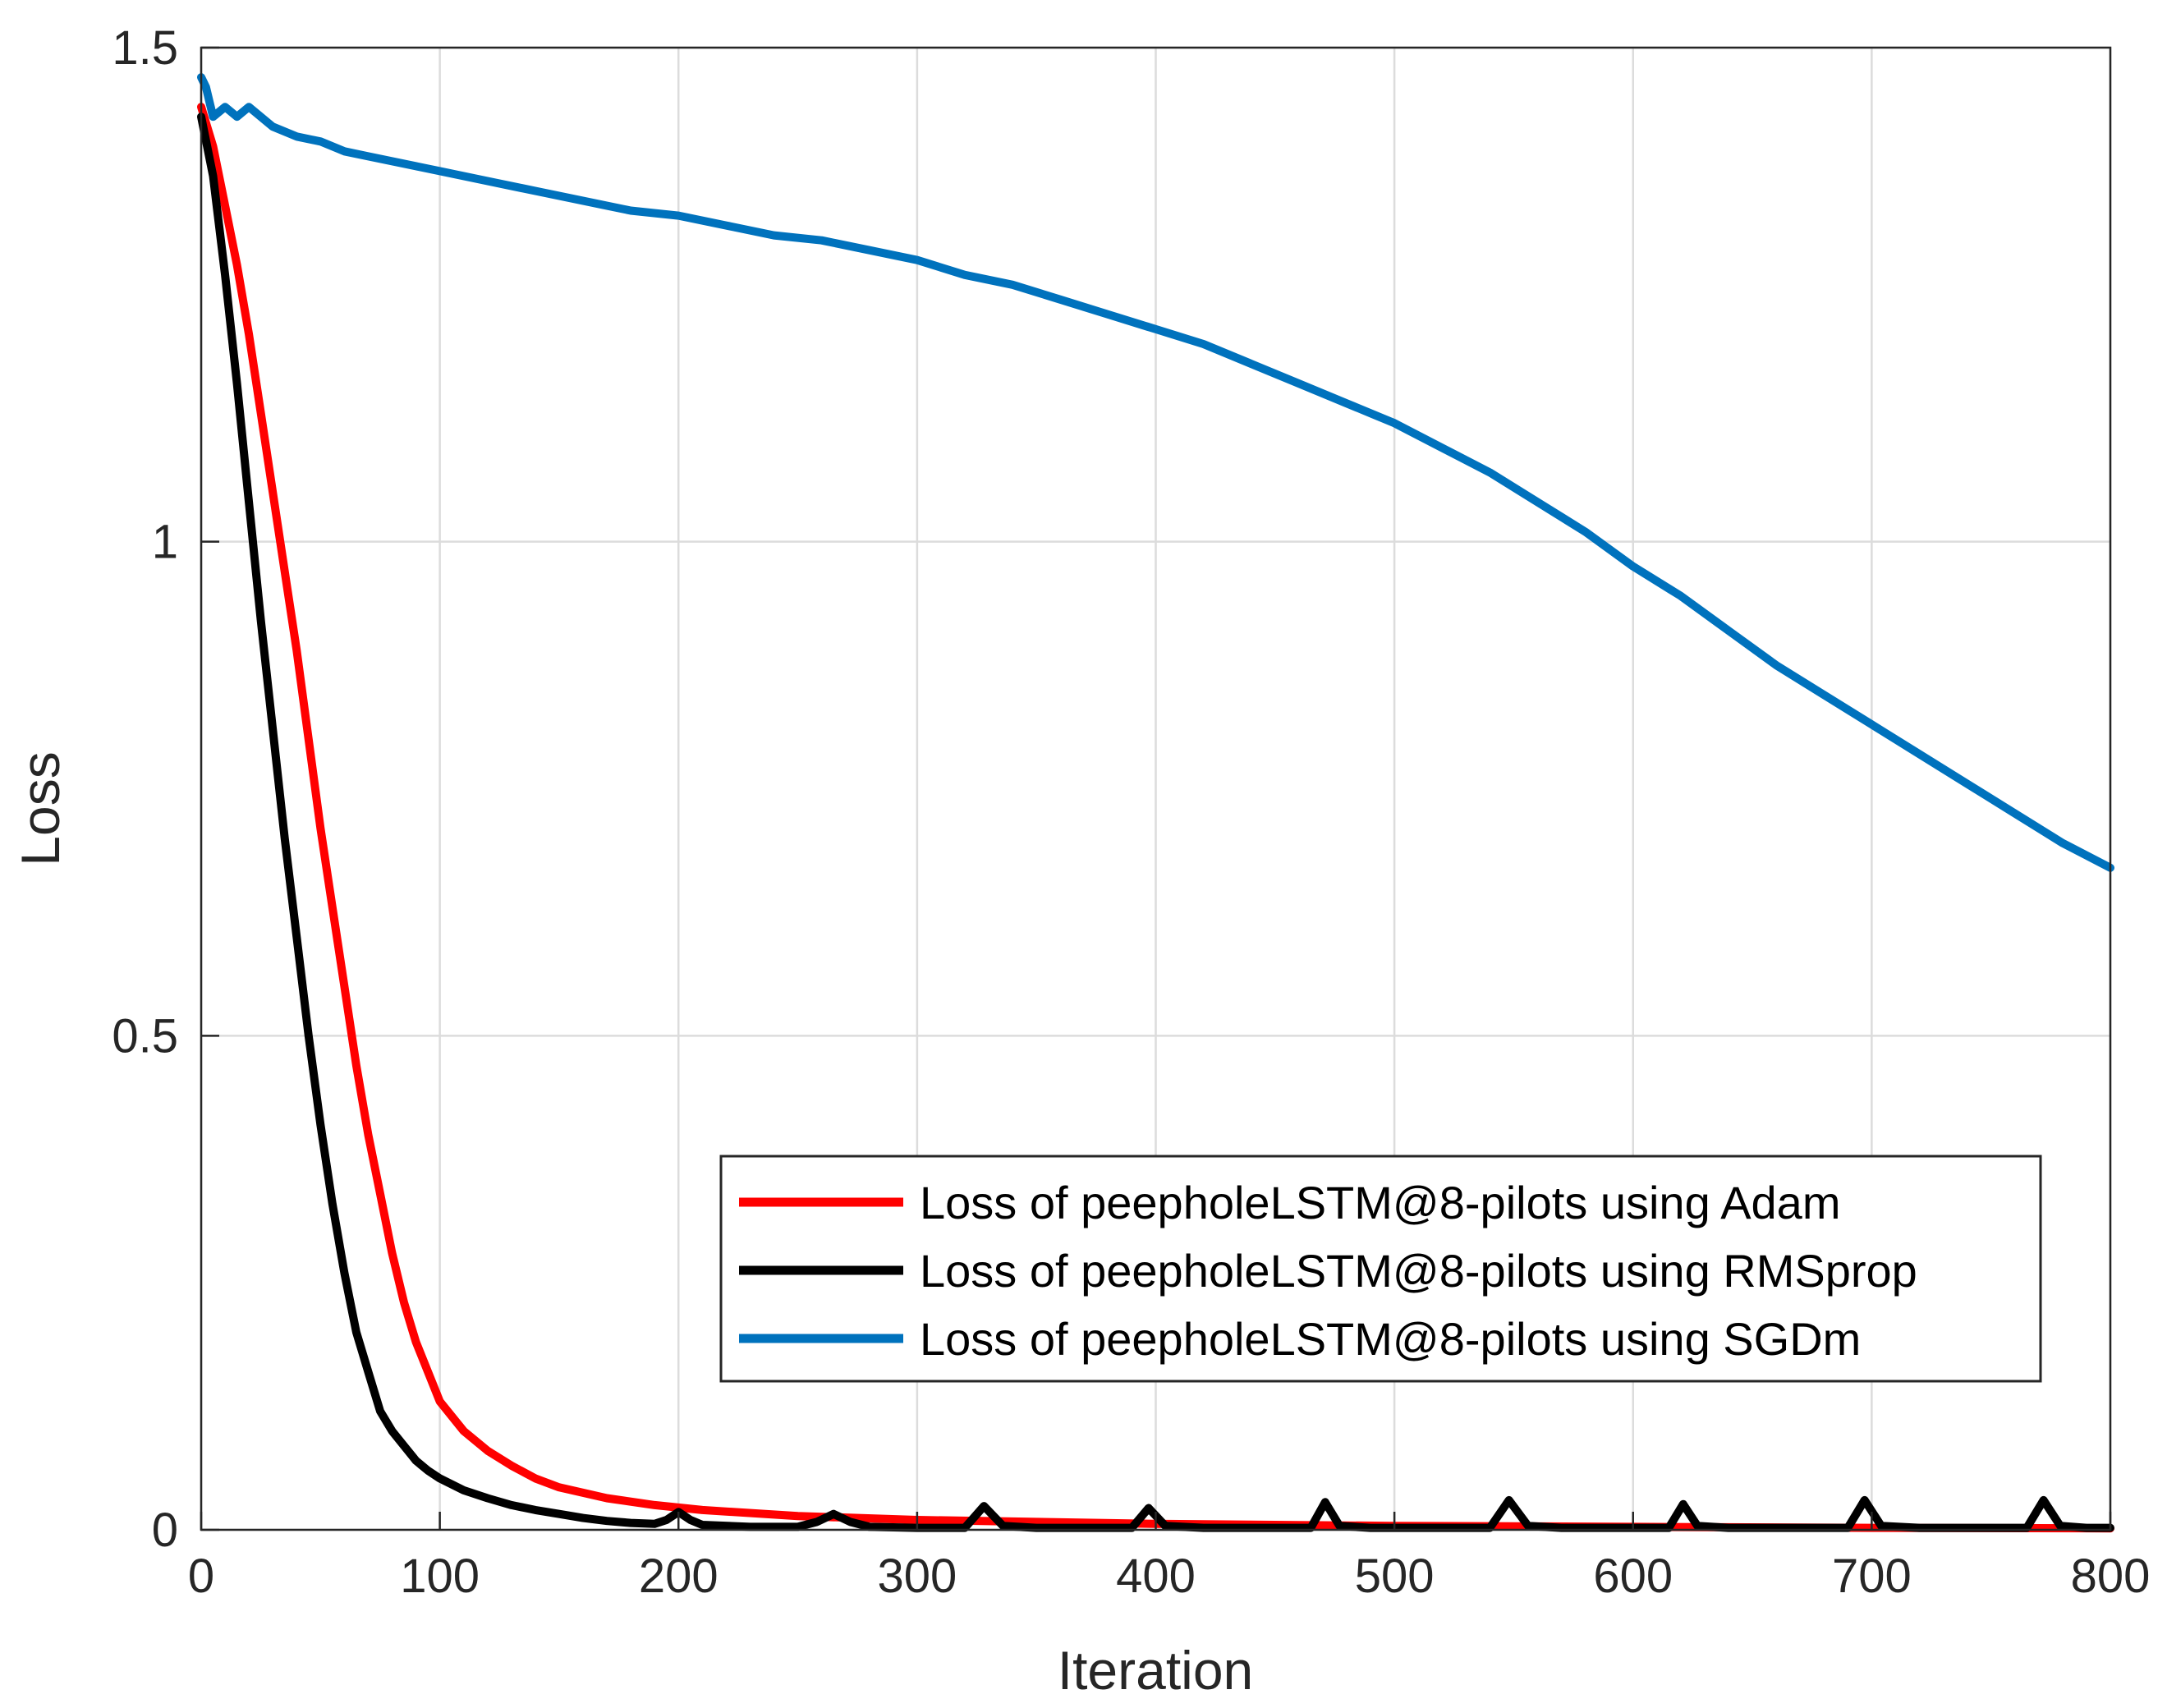 This screenshot has width=2167, height=1708. I want to click on y-tick-label: 0.5, so click(145, 1036).